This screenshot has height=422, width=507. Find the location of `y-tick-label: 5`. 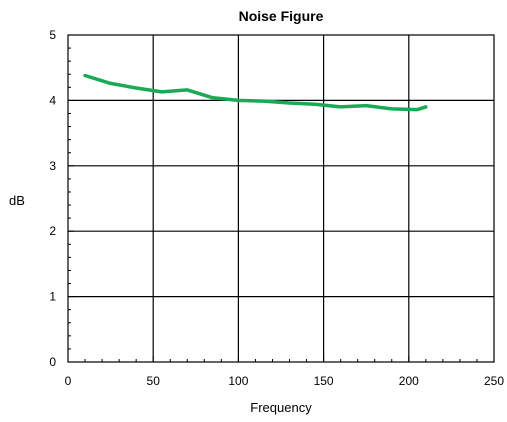

y-tick-label: 5 is located at coordinates (52, 35).